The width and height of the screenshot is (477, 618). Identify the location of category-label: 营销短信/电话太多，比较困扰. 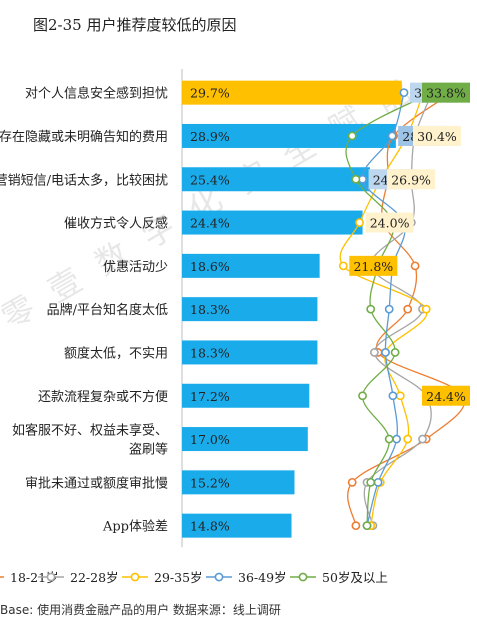
(84, 180).